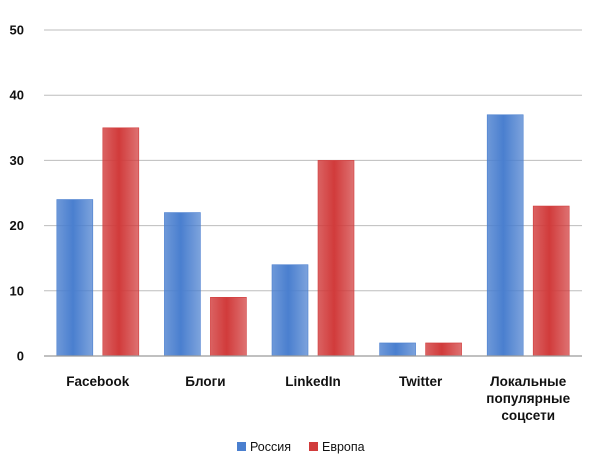  What do you see at coordinates (443, 349) in the screenshot?
I see `bar-twitter-европа` at bounding box center [443, 349].